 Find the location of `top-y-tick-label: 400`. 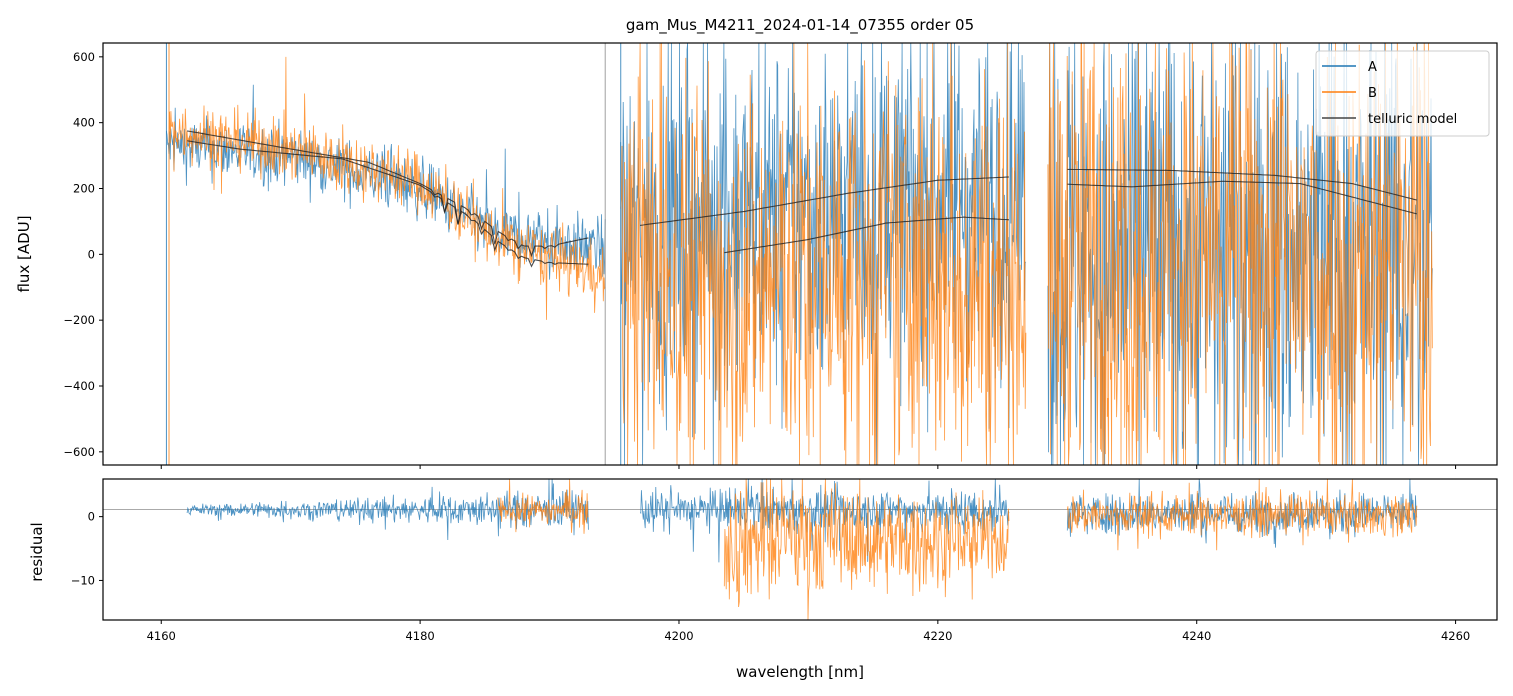

top-y-tick-label: 400 is located at coordinates (84, 123).